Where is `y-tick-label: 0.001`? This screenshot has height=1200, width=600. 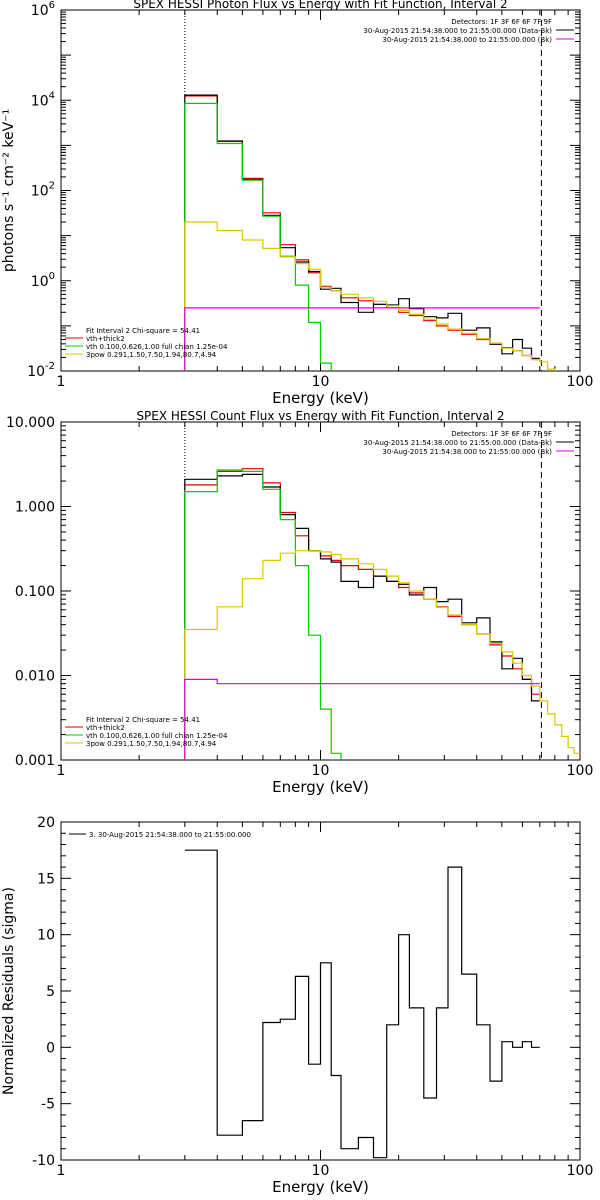
y-tick-label: 0.001 is located at coordinates (35, 761).